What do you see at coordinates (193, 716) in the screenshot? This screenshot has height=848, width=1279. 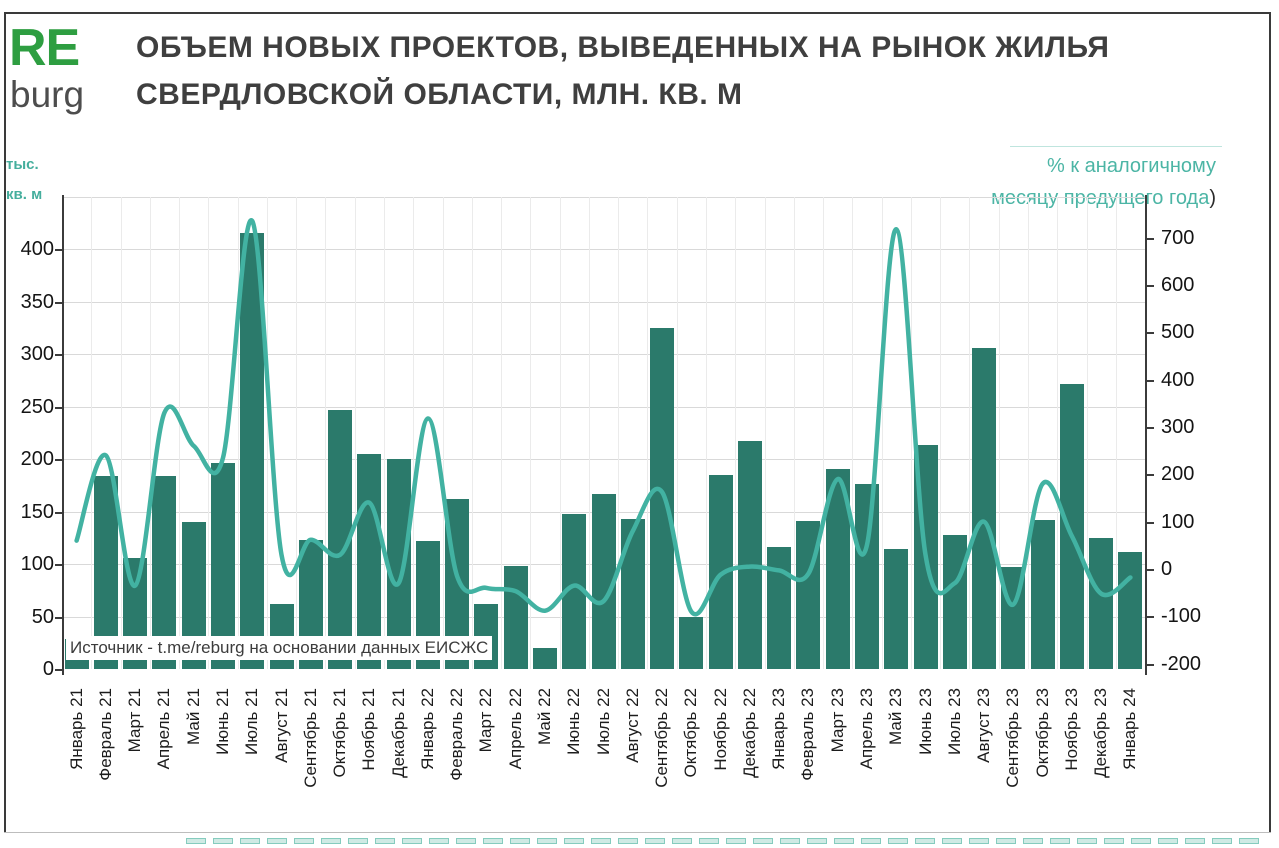 I see `x-axis-label: Май 21` at bounding box center [193, 716].